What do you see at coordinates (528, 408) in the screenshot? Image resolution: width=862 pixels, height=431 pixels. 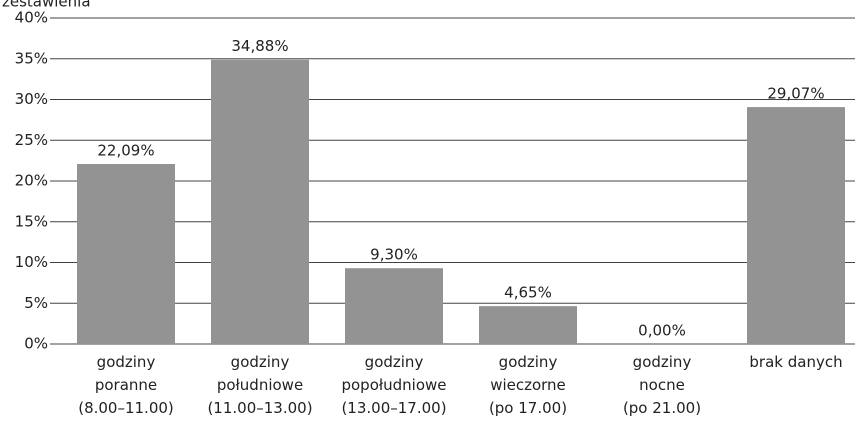 I see `x-tick-label-line: (po 17.00)` at bounding box center [528, 408].